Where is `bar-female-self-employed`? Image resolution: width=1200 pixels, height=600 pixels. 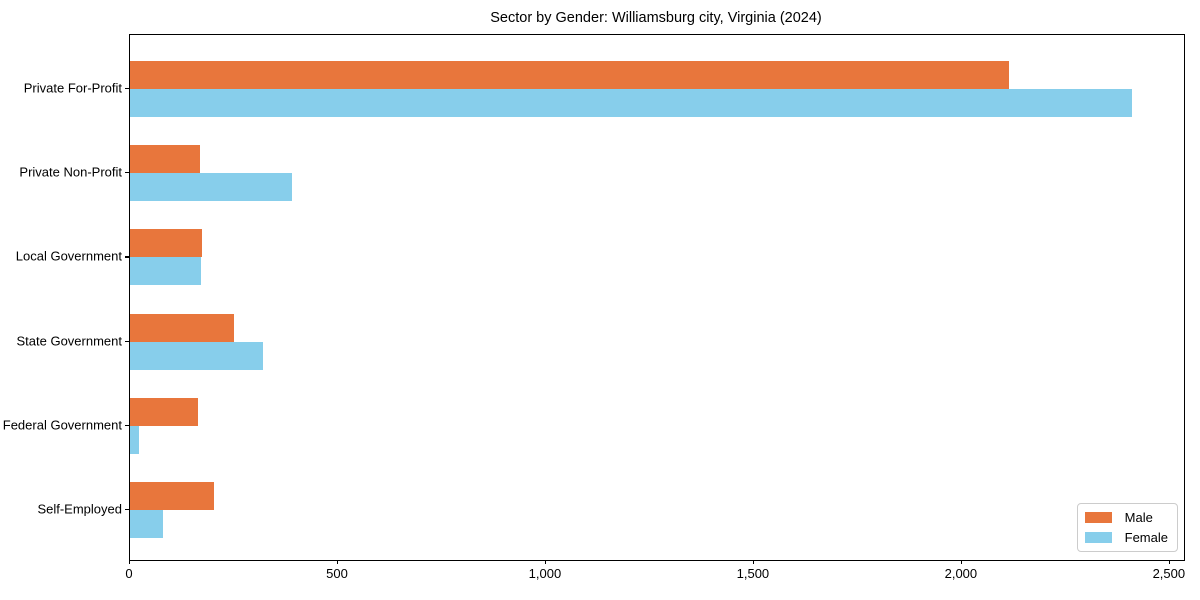 bar-female-self-employed is located at coordinates (146, 524).